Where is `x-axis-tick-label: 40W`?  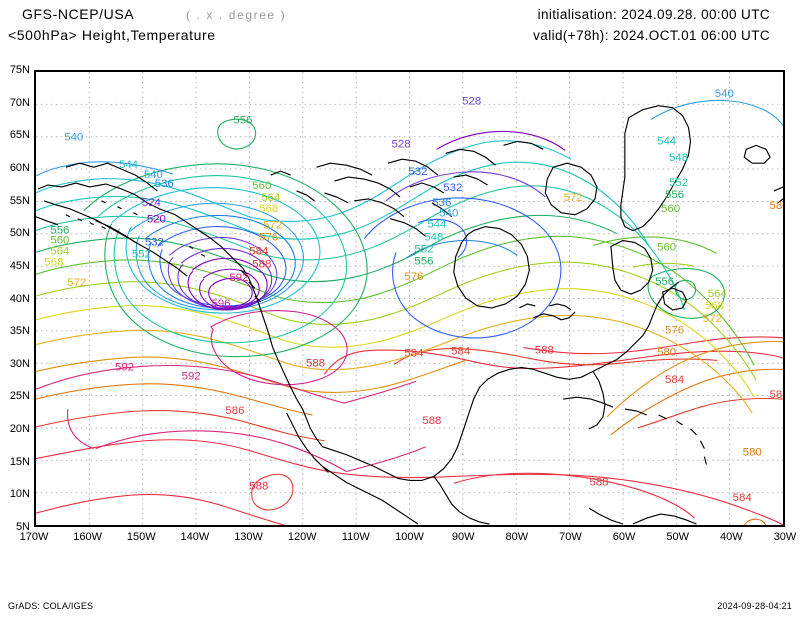
x-axis-tick-label: 40W is located at coordinates (731, 537).